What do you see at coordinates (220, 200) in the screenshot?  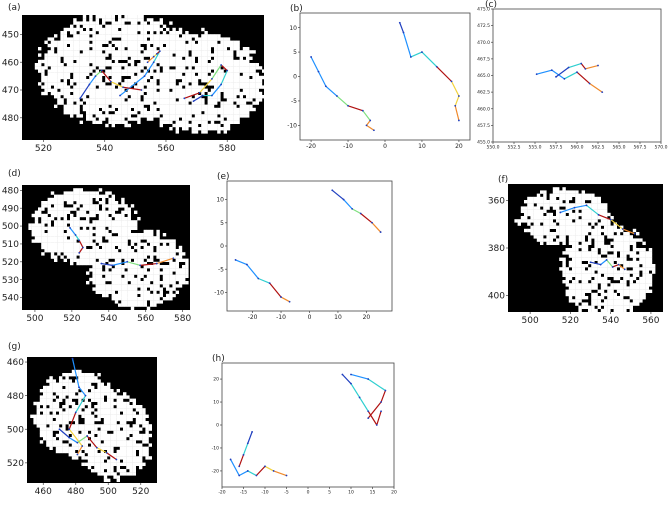 I see `y-tick-label: 10` at bounding box center [220, 200].